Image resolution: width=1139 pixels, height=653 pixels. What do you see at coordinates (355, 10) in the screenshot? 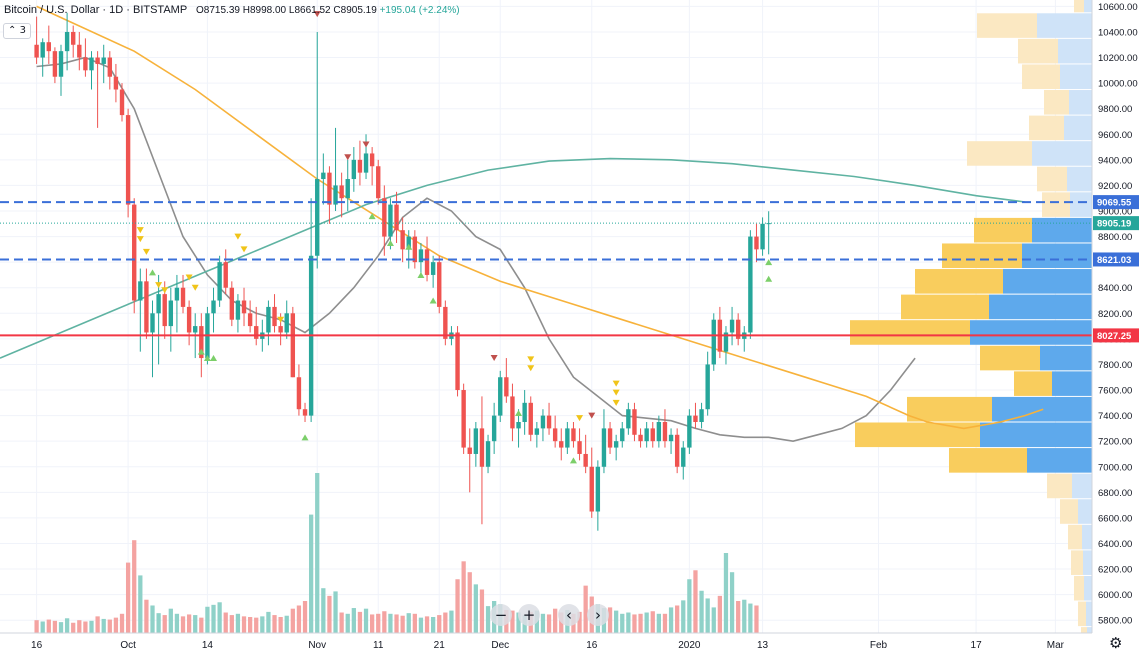
I see `close-value: C8905.19` at bounding box center [355, 10].